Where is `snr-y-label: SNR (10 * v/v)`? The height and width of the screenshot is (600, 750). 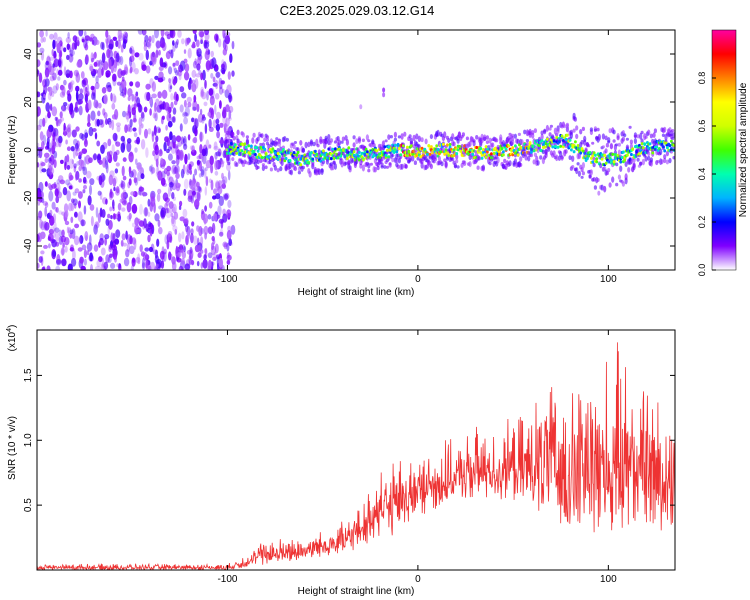
snr-y-label: SNR (10 * v/v) is located at coordinates (12, 448).